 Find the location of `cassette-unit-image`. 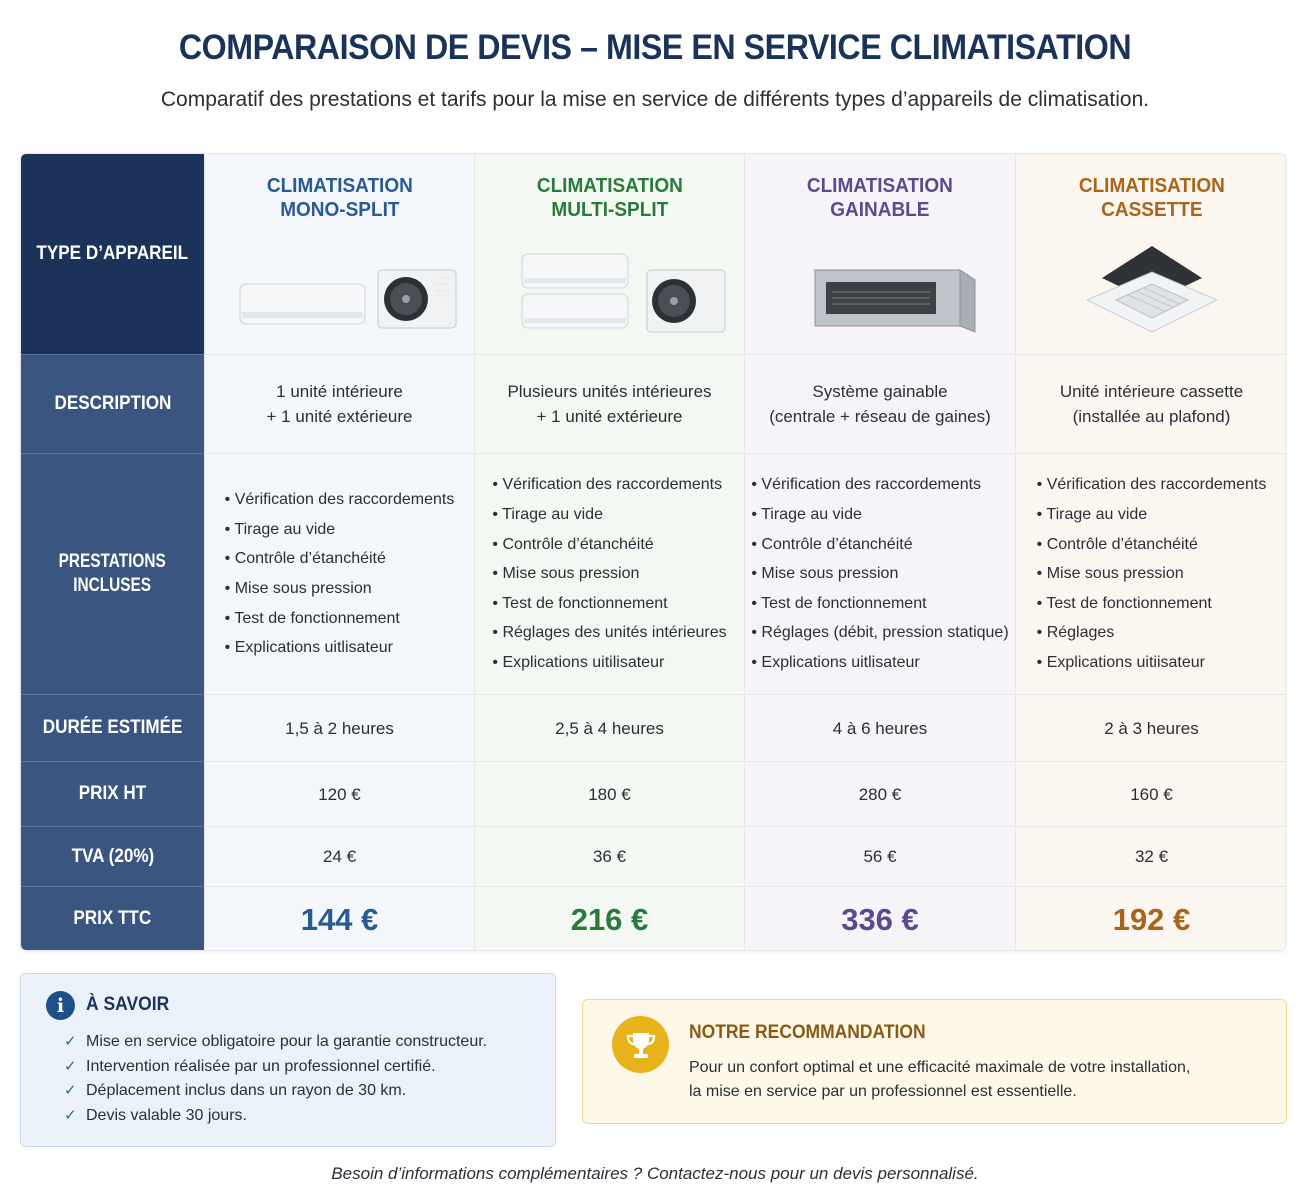

cassette-unit-image is located at coordinates (1152, 290).